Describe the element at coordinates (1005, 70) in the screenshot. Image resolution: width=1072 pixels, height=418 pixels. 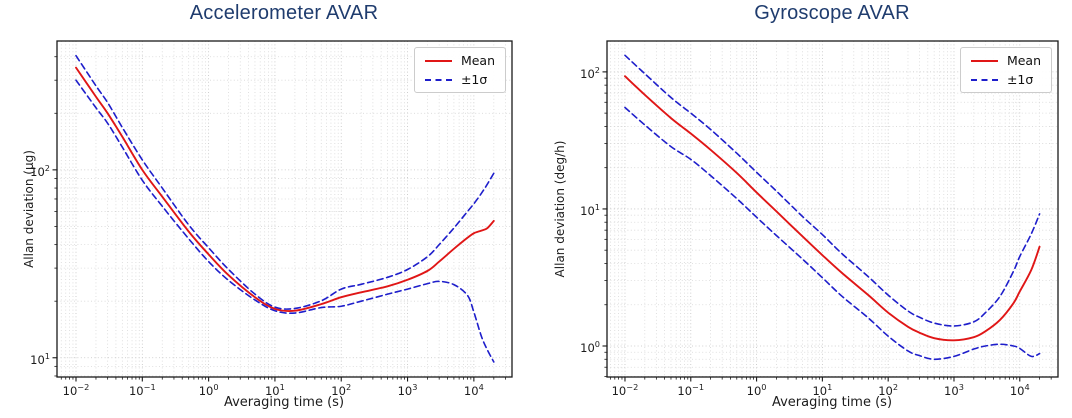
I see `gyroscope-legend: Mean ±1σ` at that location.